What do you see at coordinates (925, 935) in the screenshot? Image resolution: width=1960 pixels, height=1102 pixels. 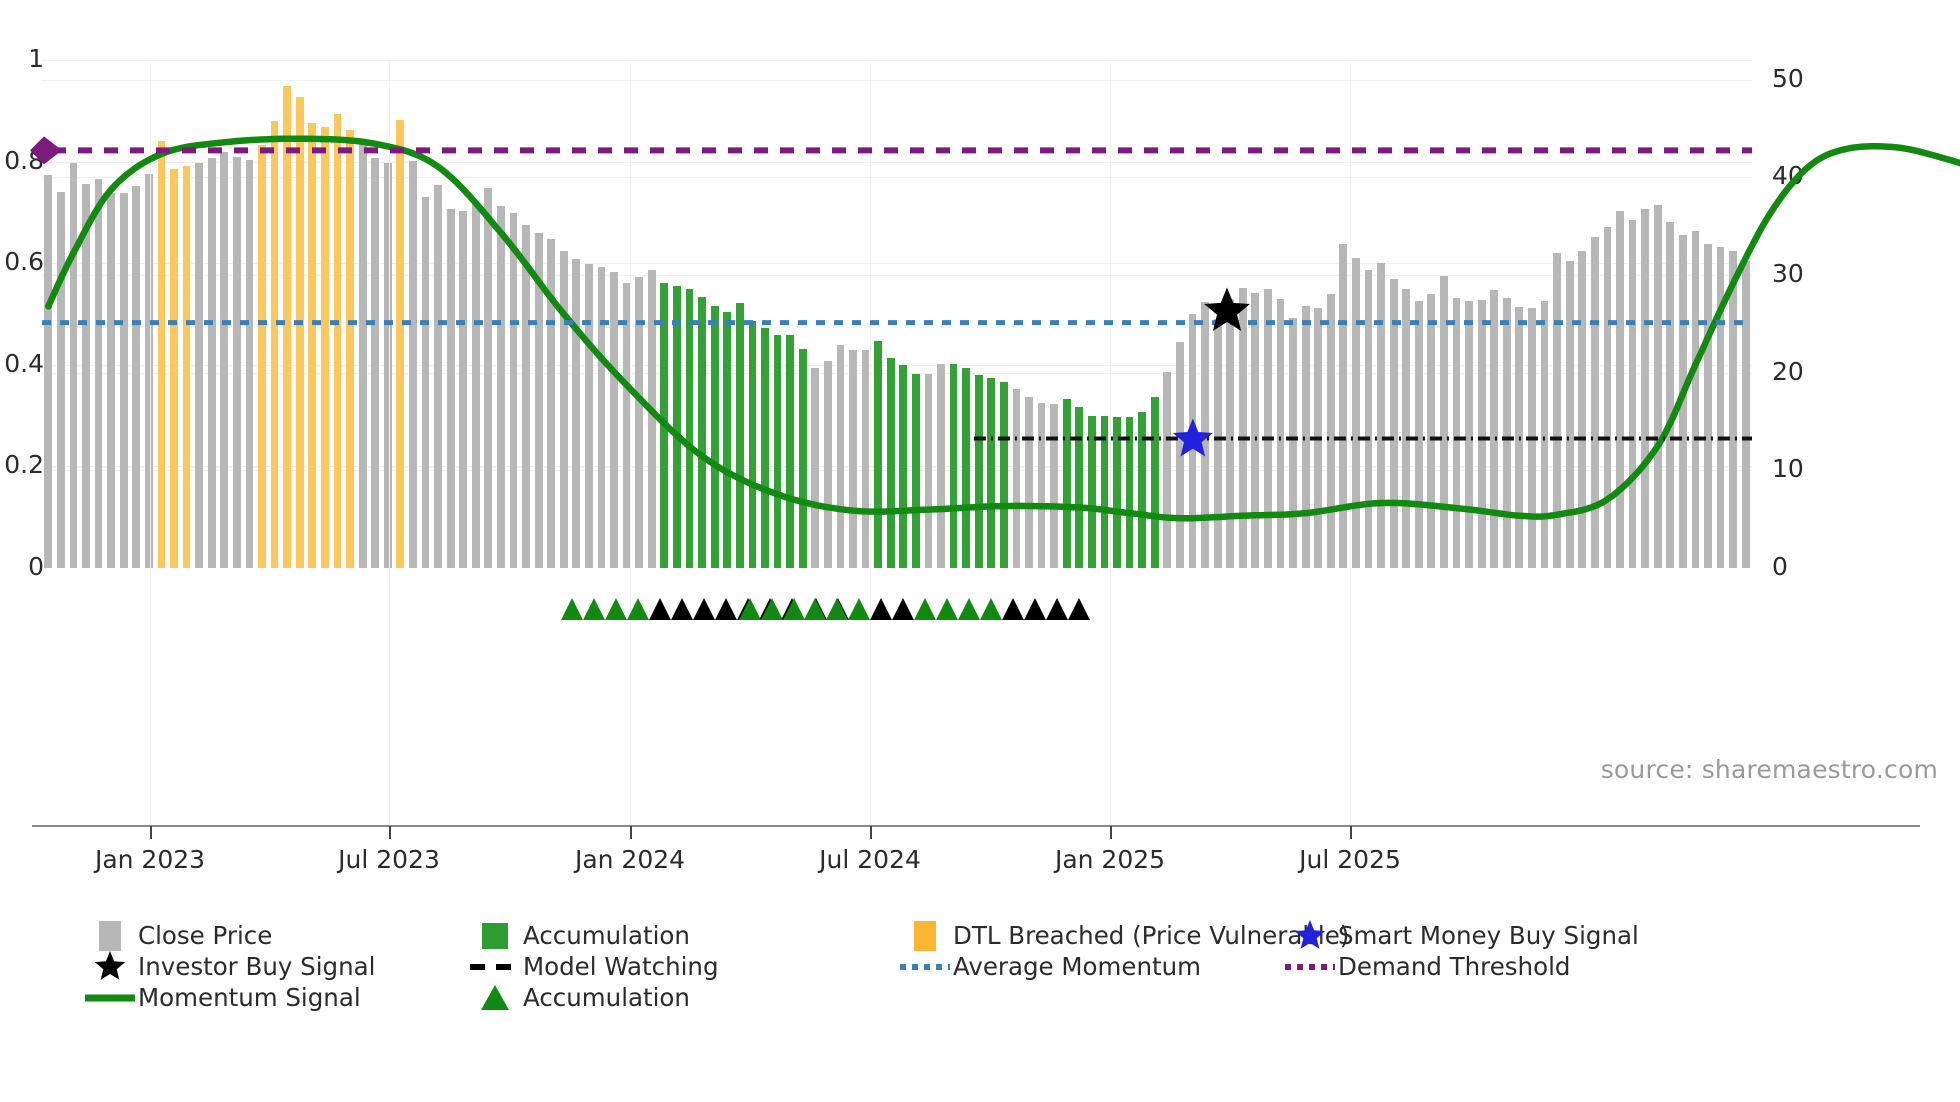 I see `dtl-breached-color-box` at bounding box center [925, 935].